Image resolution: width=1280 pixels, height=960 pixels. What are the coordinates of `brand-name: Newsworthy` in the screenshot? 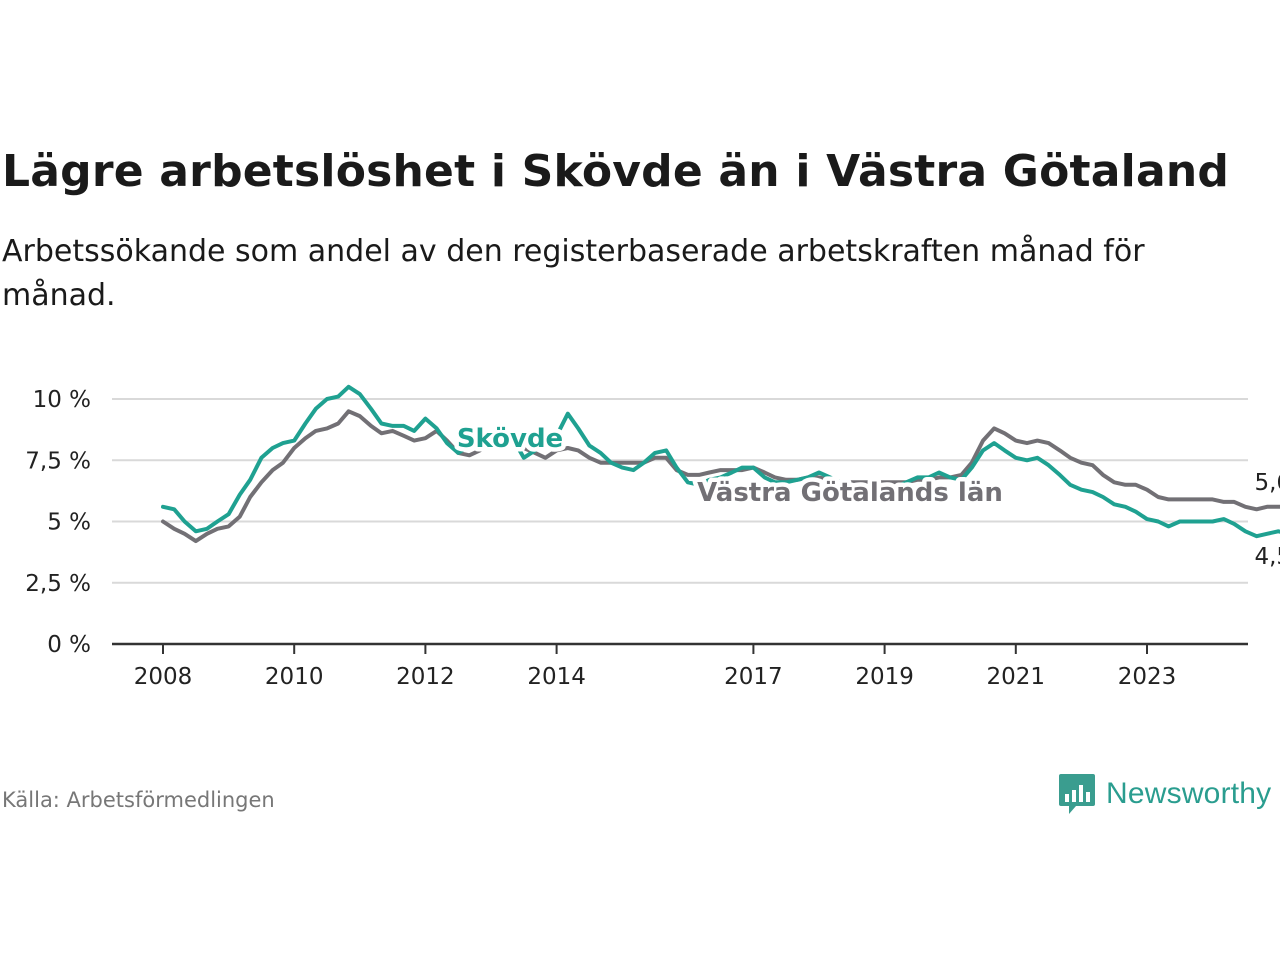 It's located at (1189, 793).